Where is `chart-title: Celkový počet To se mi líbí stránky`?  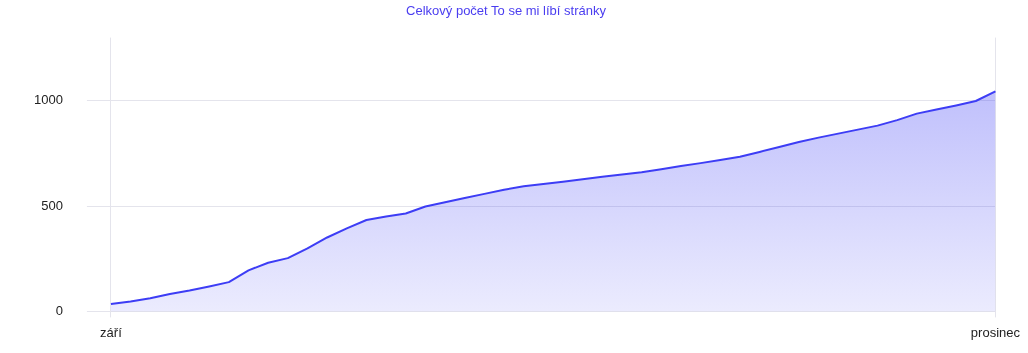 chart-title: Celkový počet To se mi líbí stránky is located at coordinates (506, 11).